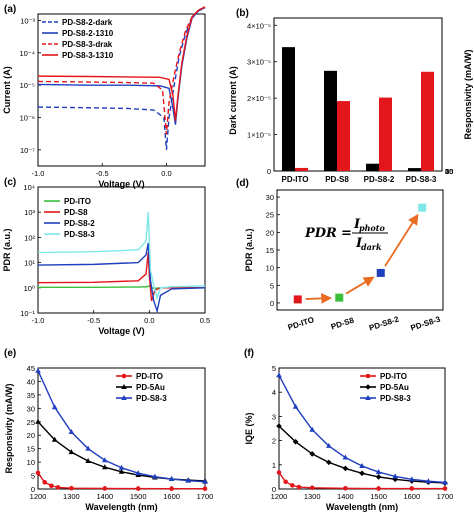 Image resolution: width=474 pixels, height=516 pixels. I want to click on y-tick-label-right: 20, so click(449, 171).